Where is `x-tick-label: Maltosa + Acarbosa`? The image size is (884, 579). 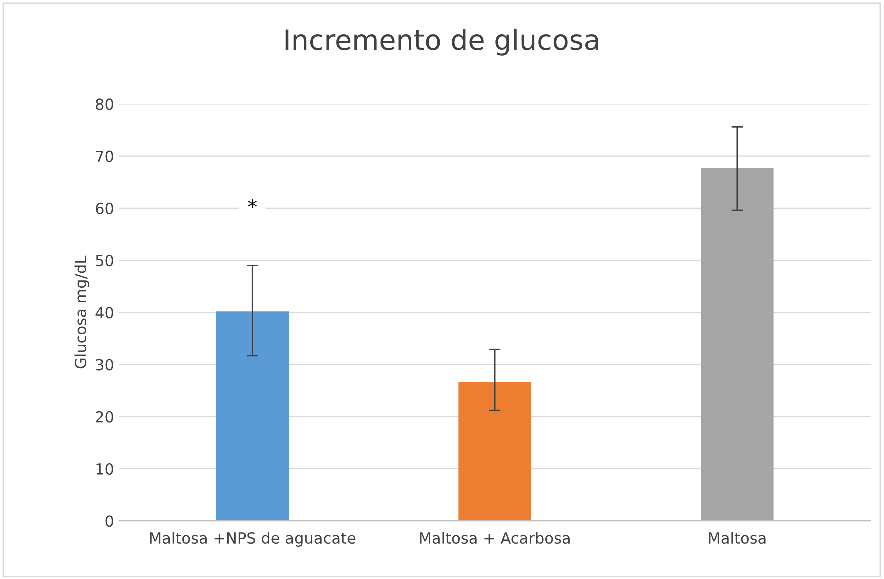 x-tick-label: Maltosa + Acarbosa is located at coordinates (495, 538).